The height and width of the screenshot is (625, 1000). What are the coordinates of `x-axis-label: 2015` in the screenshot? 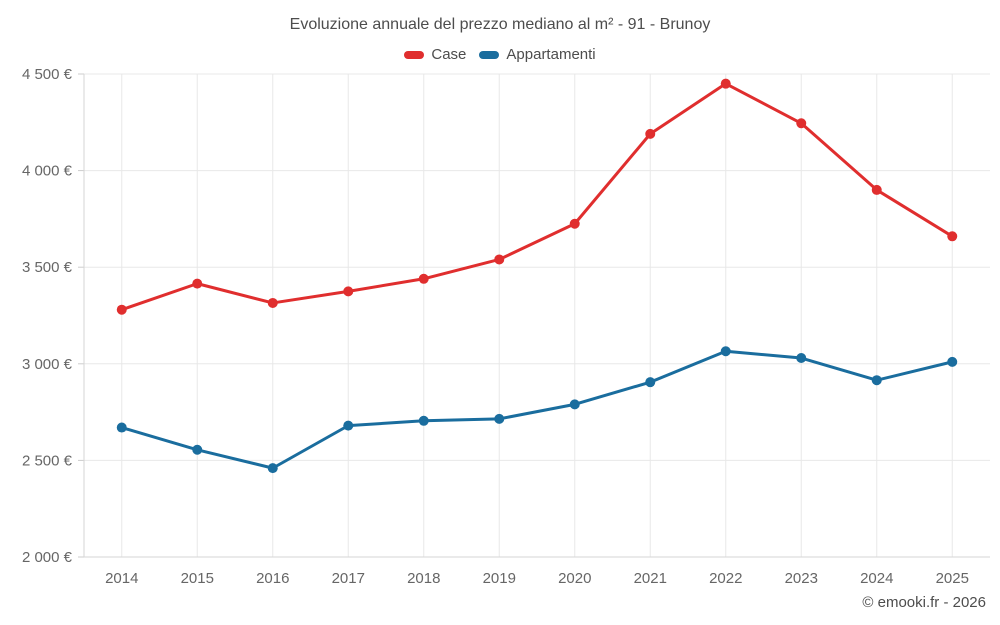 It's located at (197, 578).